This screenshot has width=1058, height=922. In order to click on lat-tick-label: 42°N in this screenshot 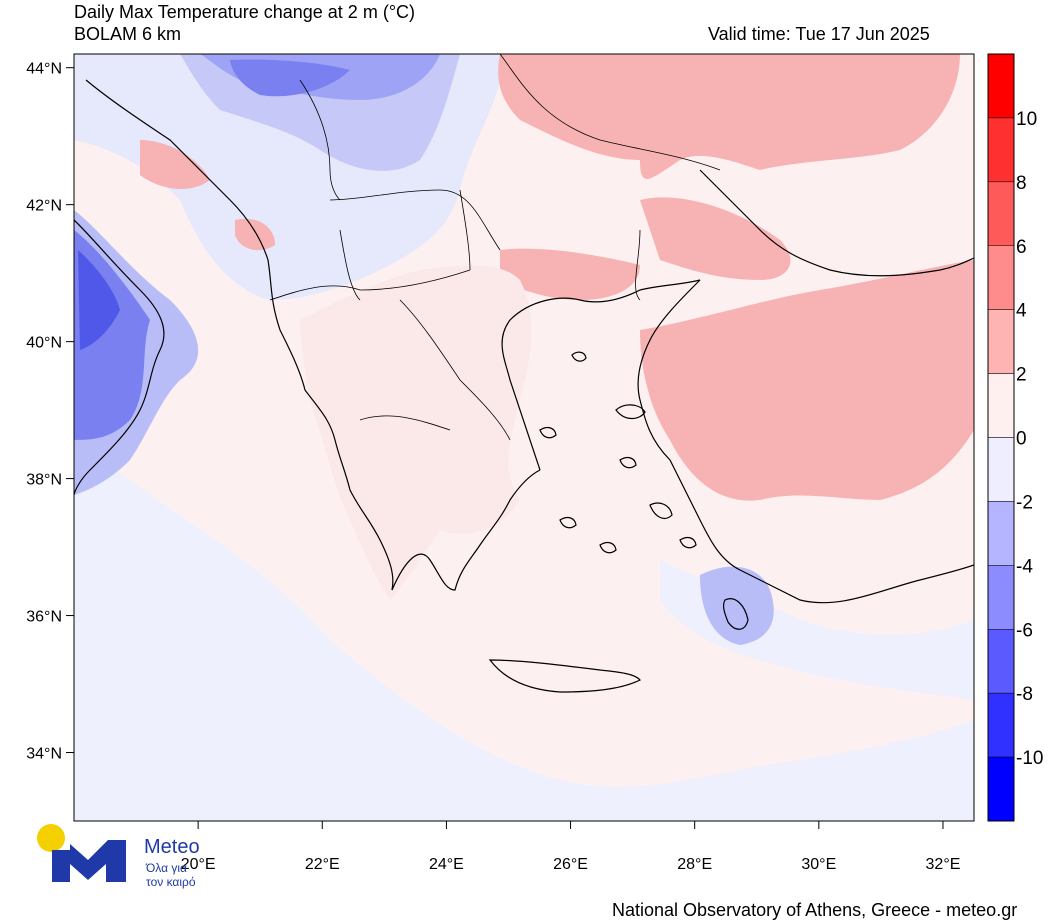, I will do `click(44, 206)`.